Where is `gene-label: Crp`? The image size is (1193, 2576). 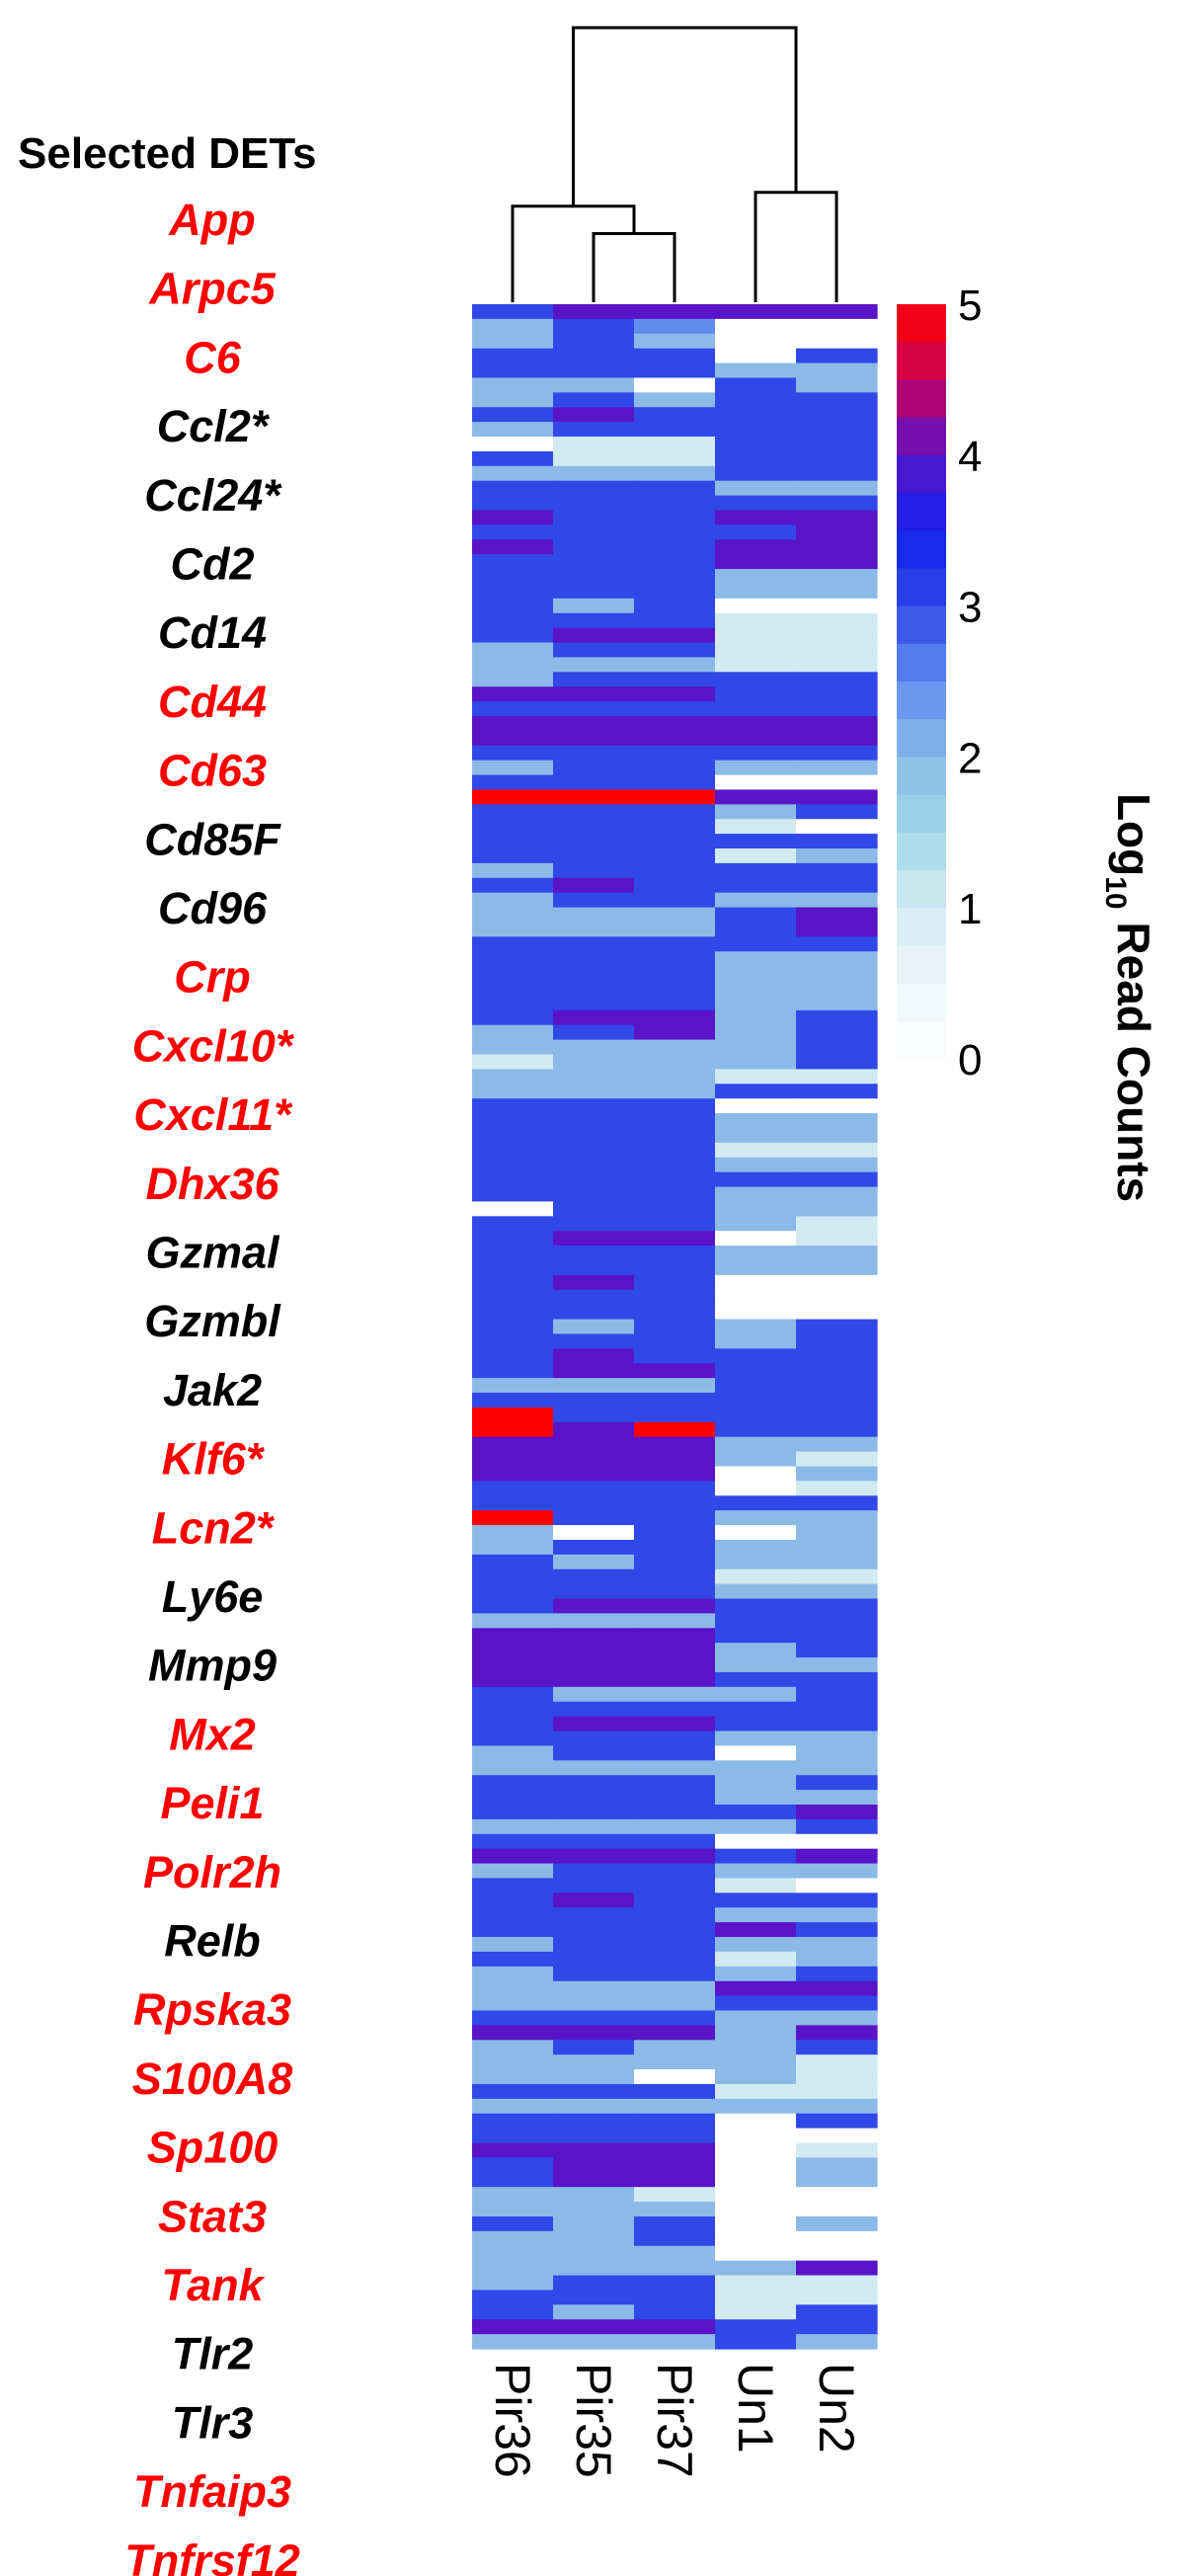
gene-label: Crp is located at coordinates (213, 977).